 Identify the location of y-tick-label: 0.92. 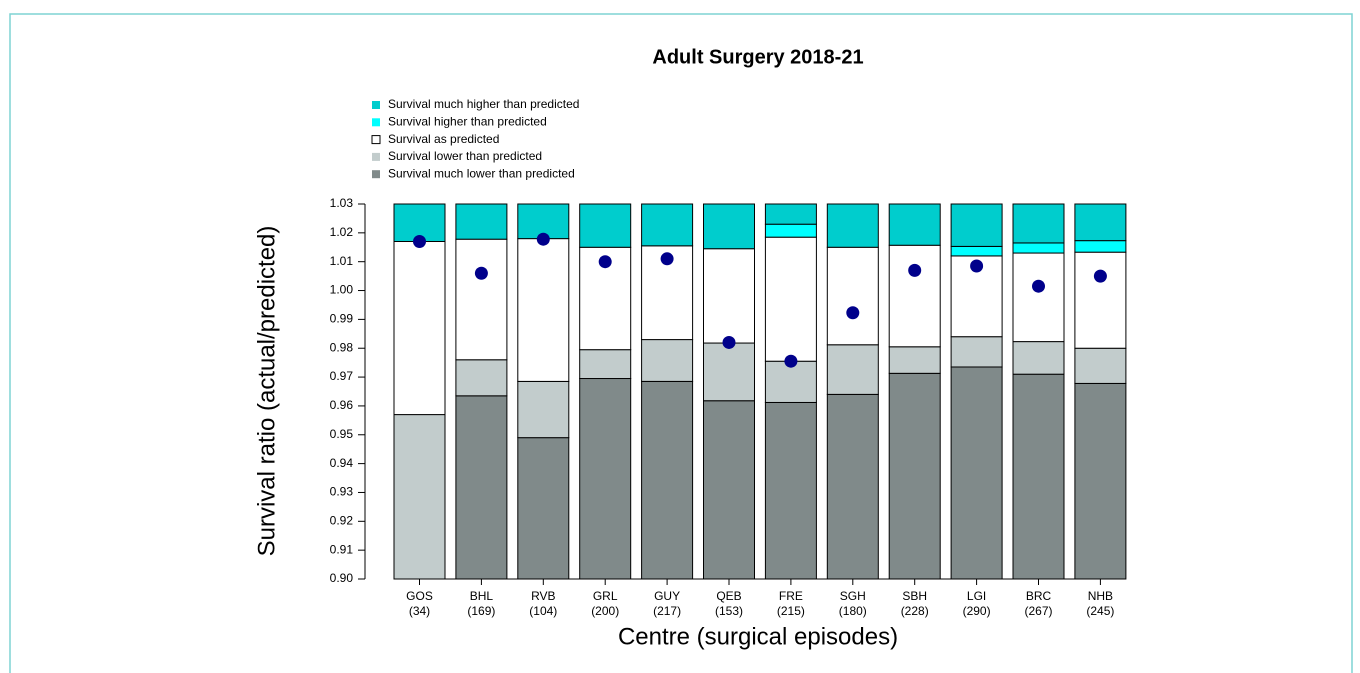
(342, 520).